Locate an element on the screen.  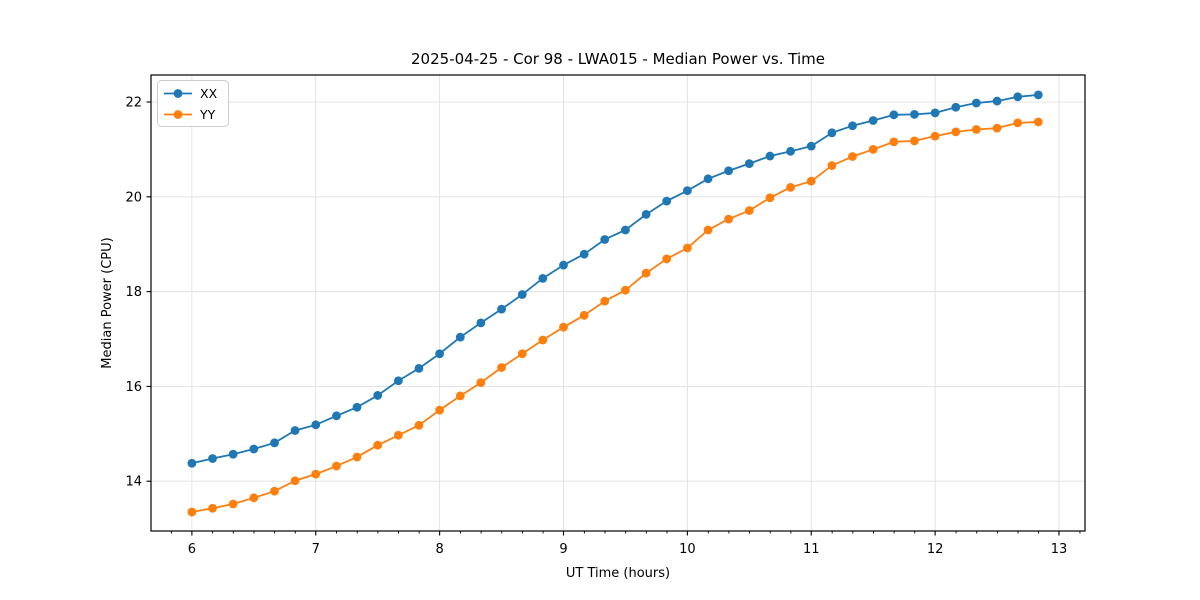
y-tick-label: 22 is located at coordinates (133, 103).